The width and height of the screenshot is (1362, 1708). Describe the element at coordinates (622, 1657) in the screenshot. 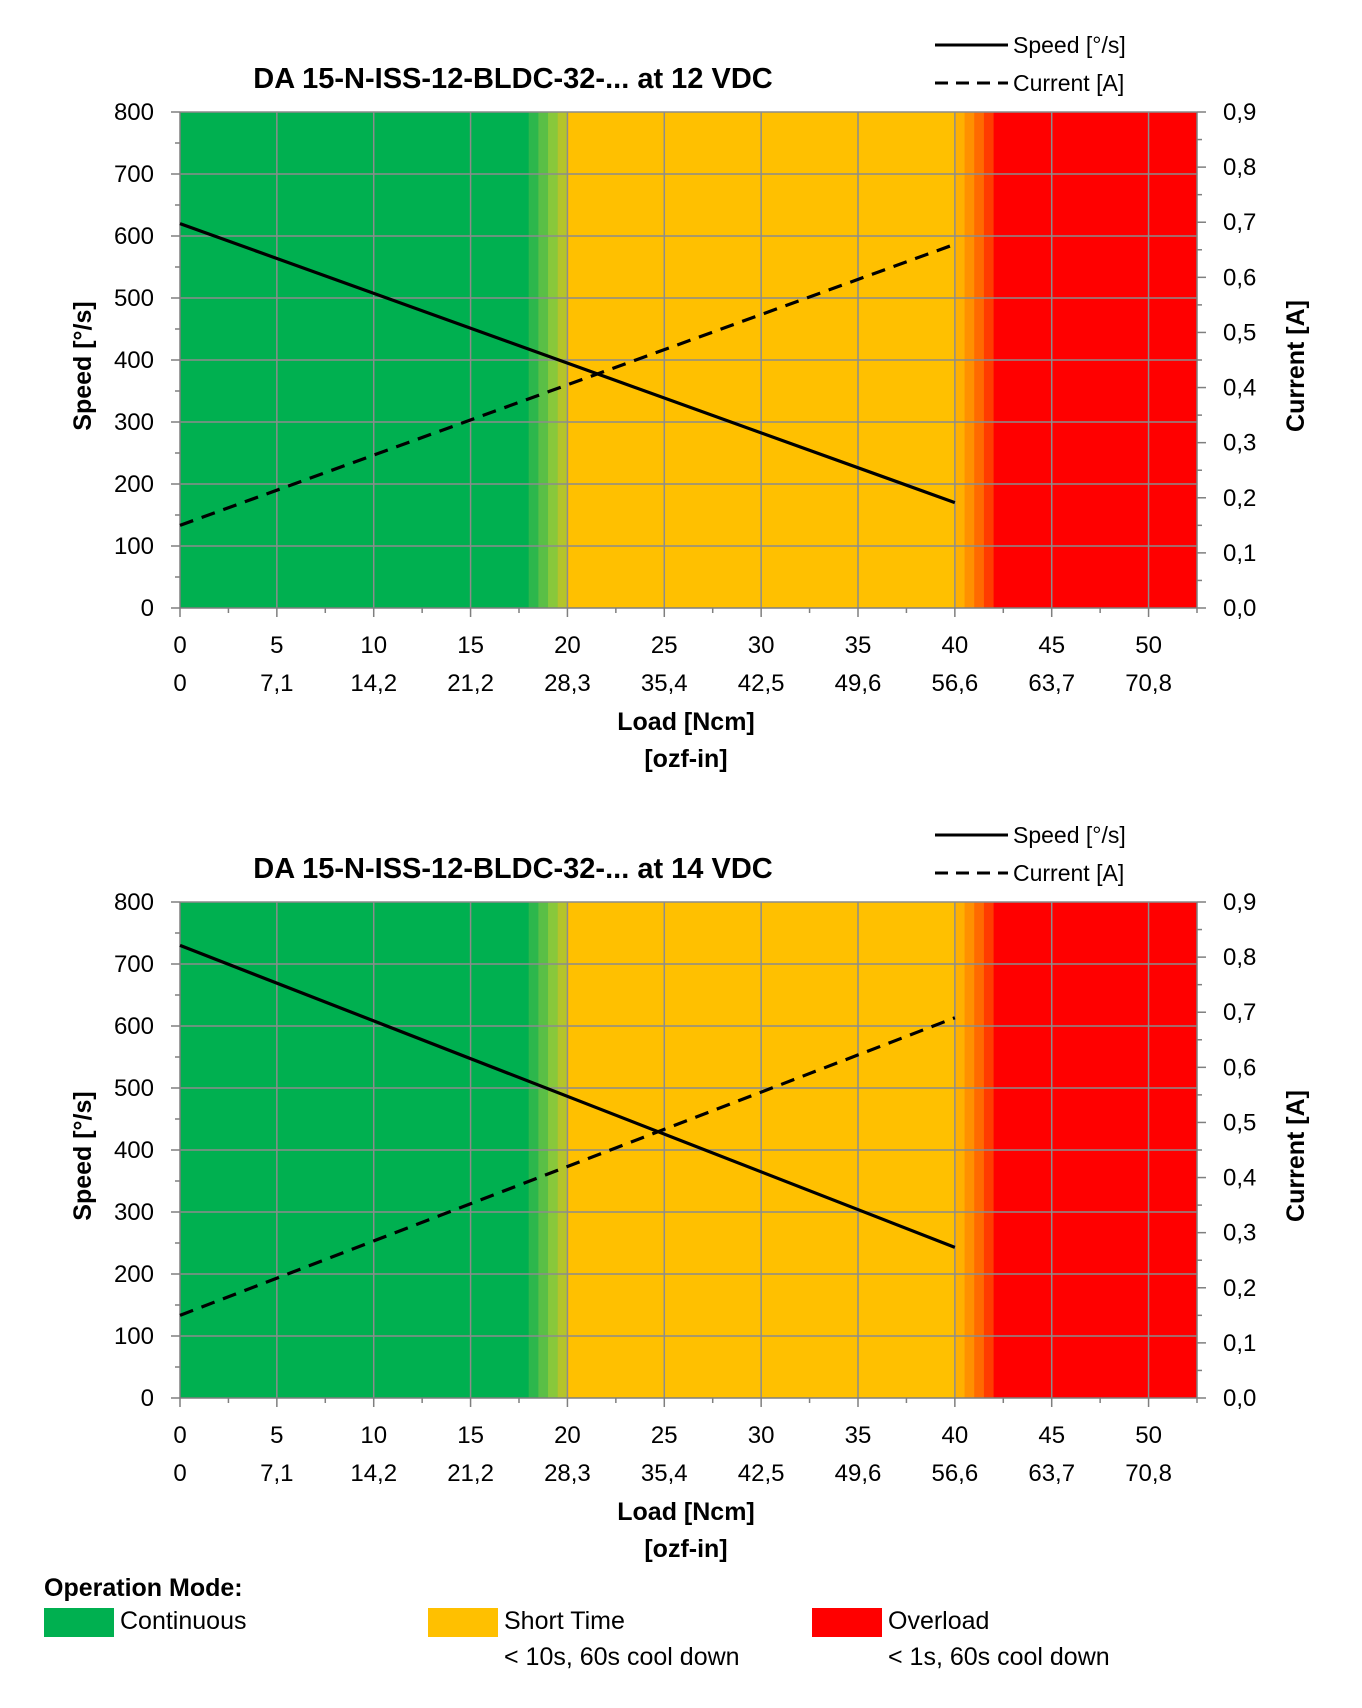

I see `short-time-description: < 10s, 60s cool down` at that location.